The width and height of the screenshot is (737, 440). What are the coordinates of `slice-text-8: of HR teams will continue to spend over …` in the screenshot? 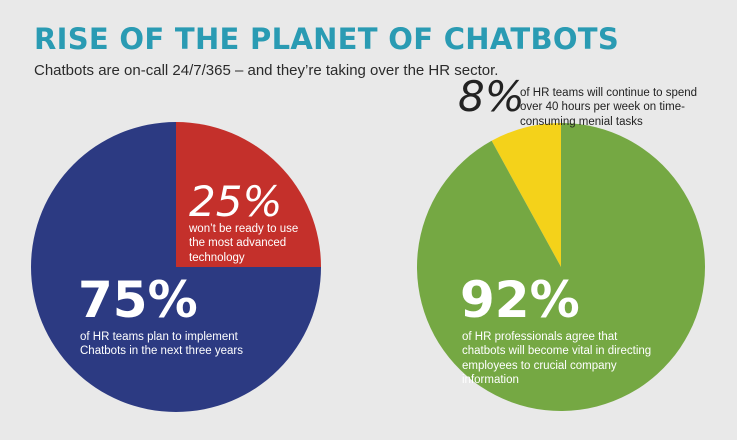 It's located at (609, 107).